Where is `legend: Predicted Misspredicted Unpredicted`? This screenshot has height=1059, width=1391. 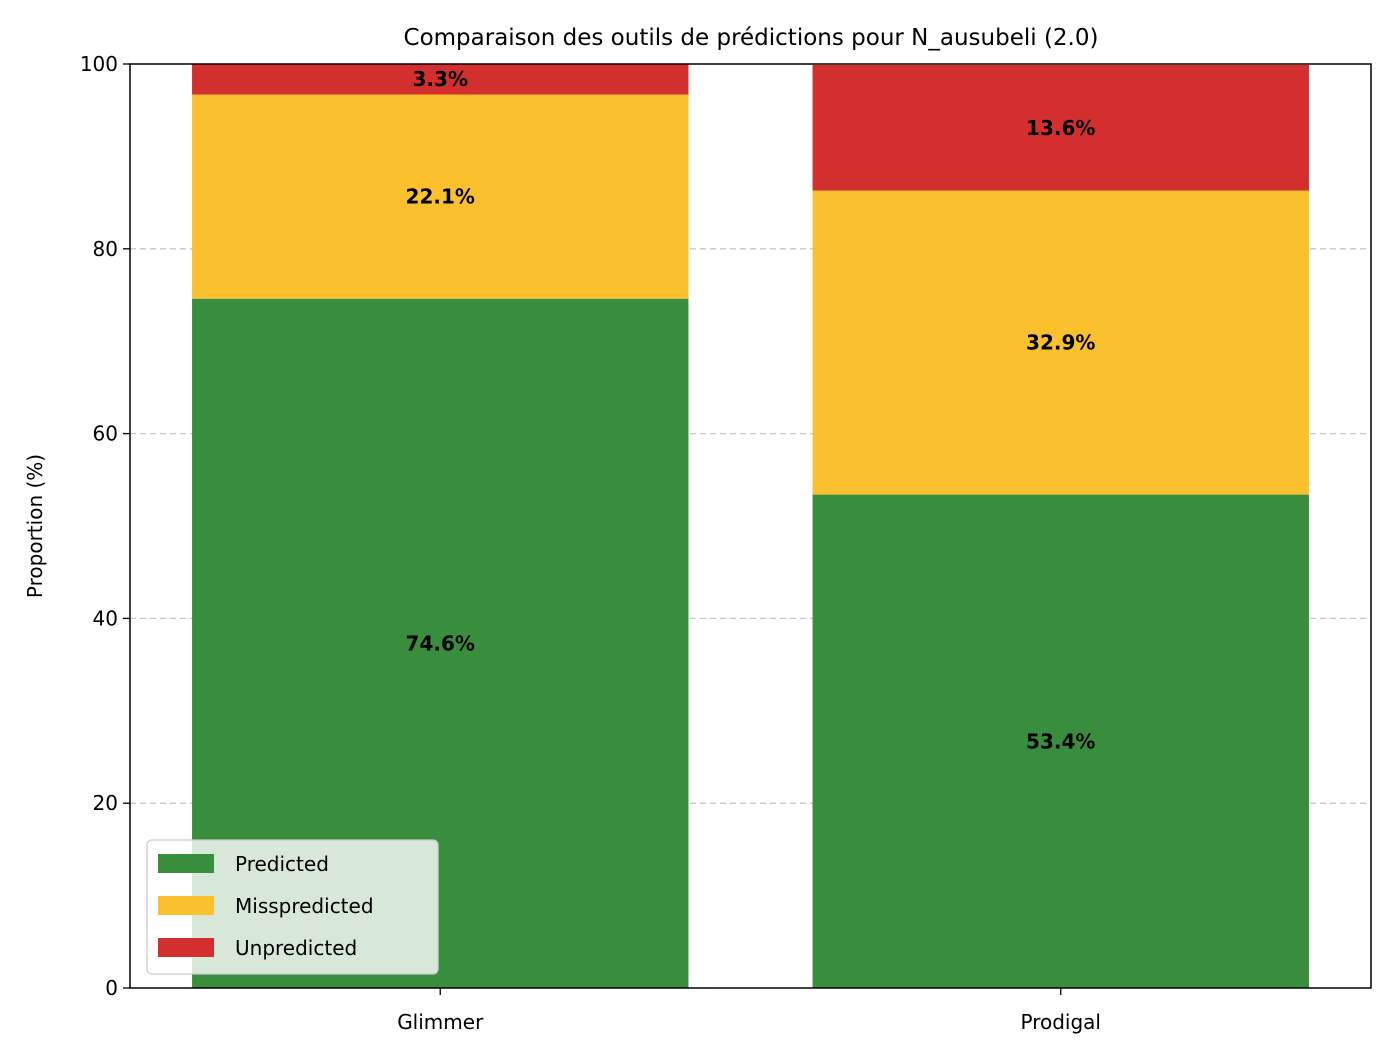
legend: Predicted Misspredicted Unpredicted is located at coordinates (292, 907).